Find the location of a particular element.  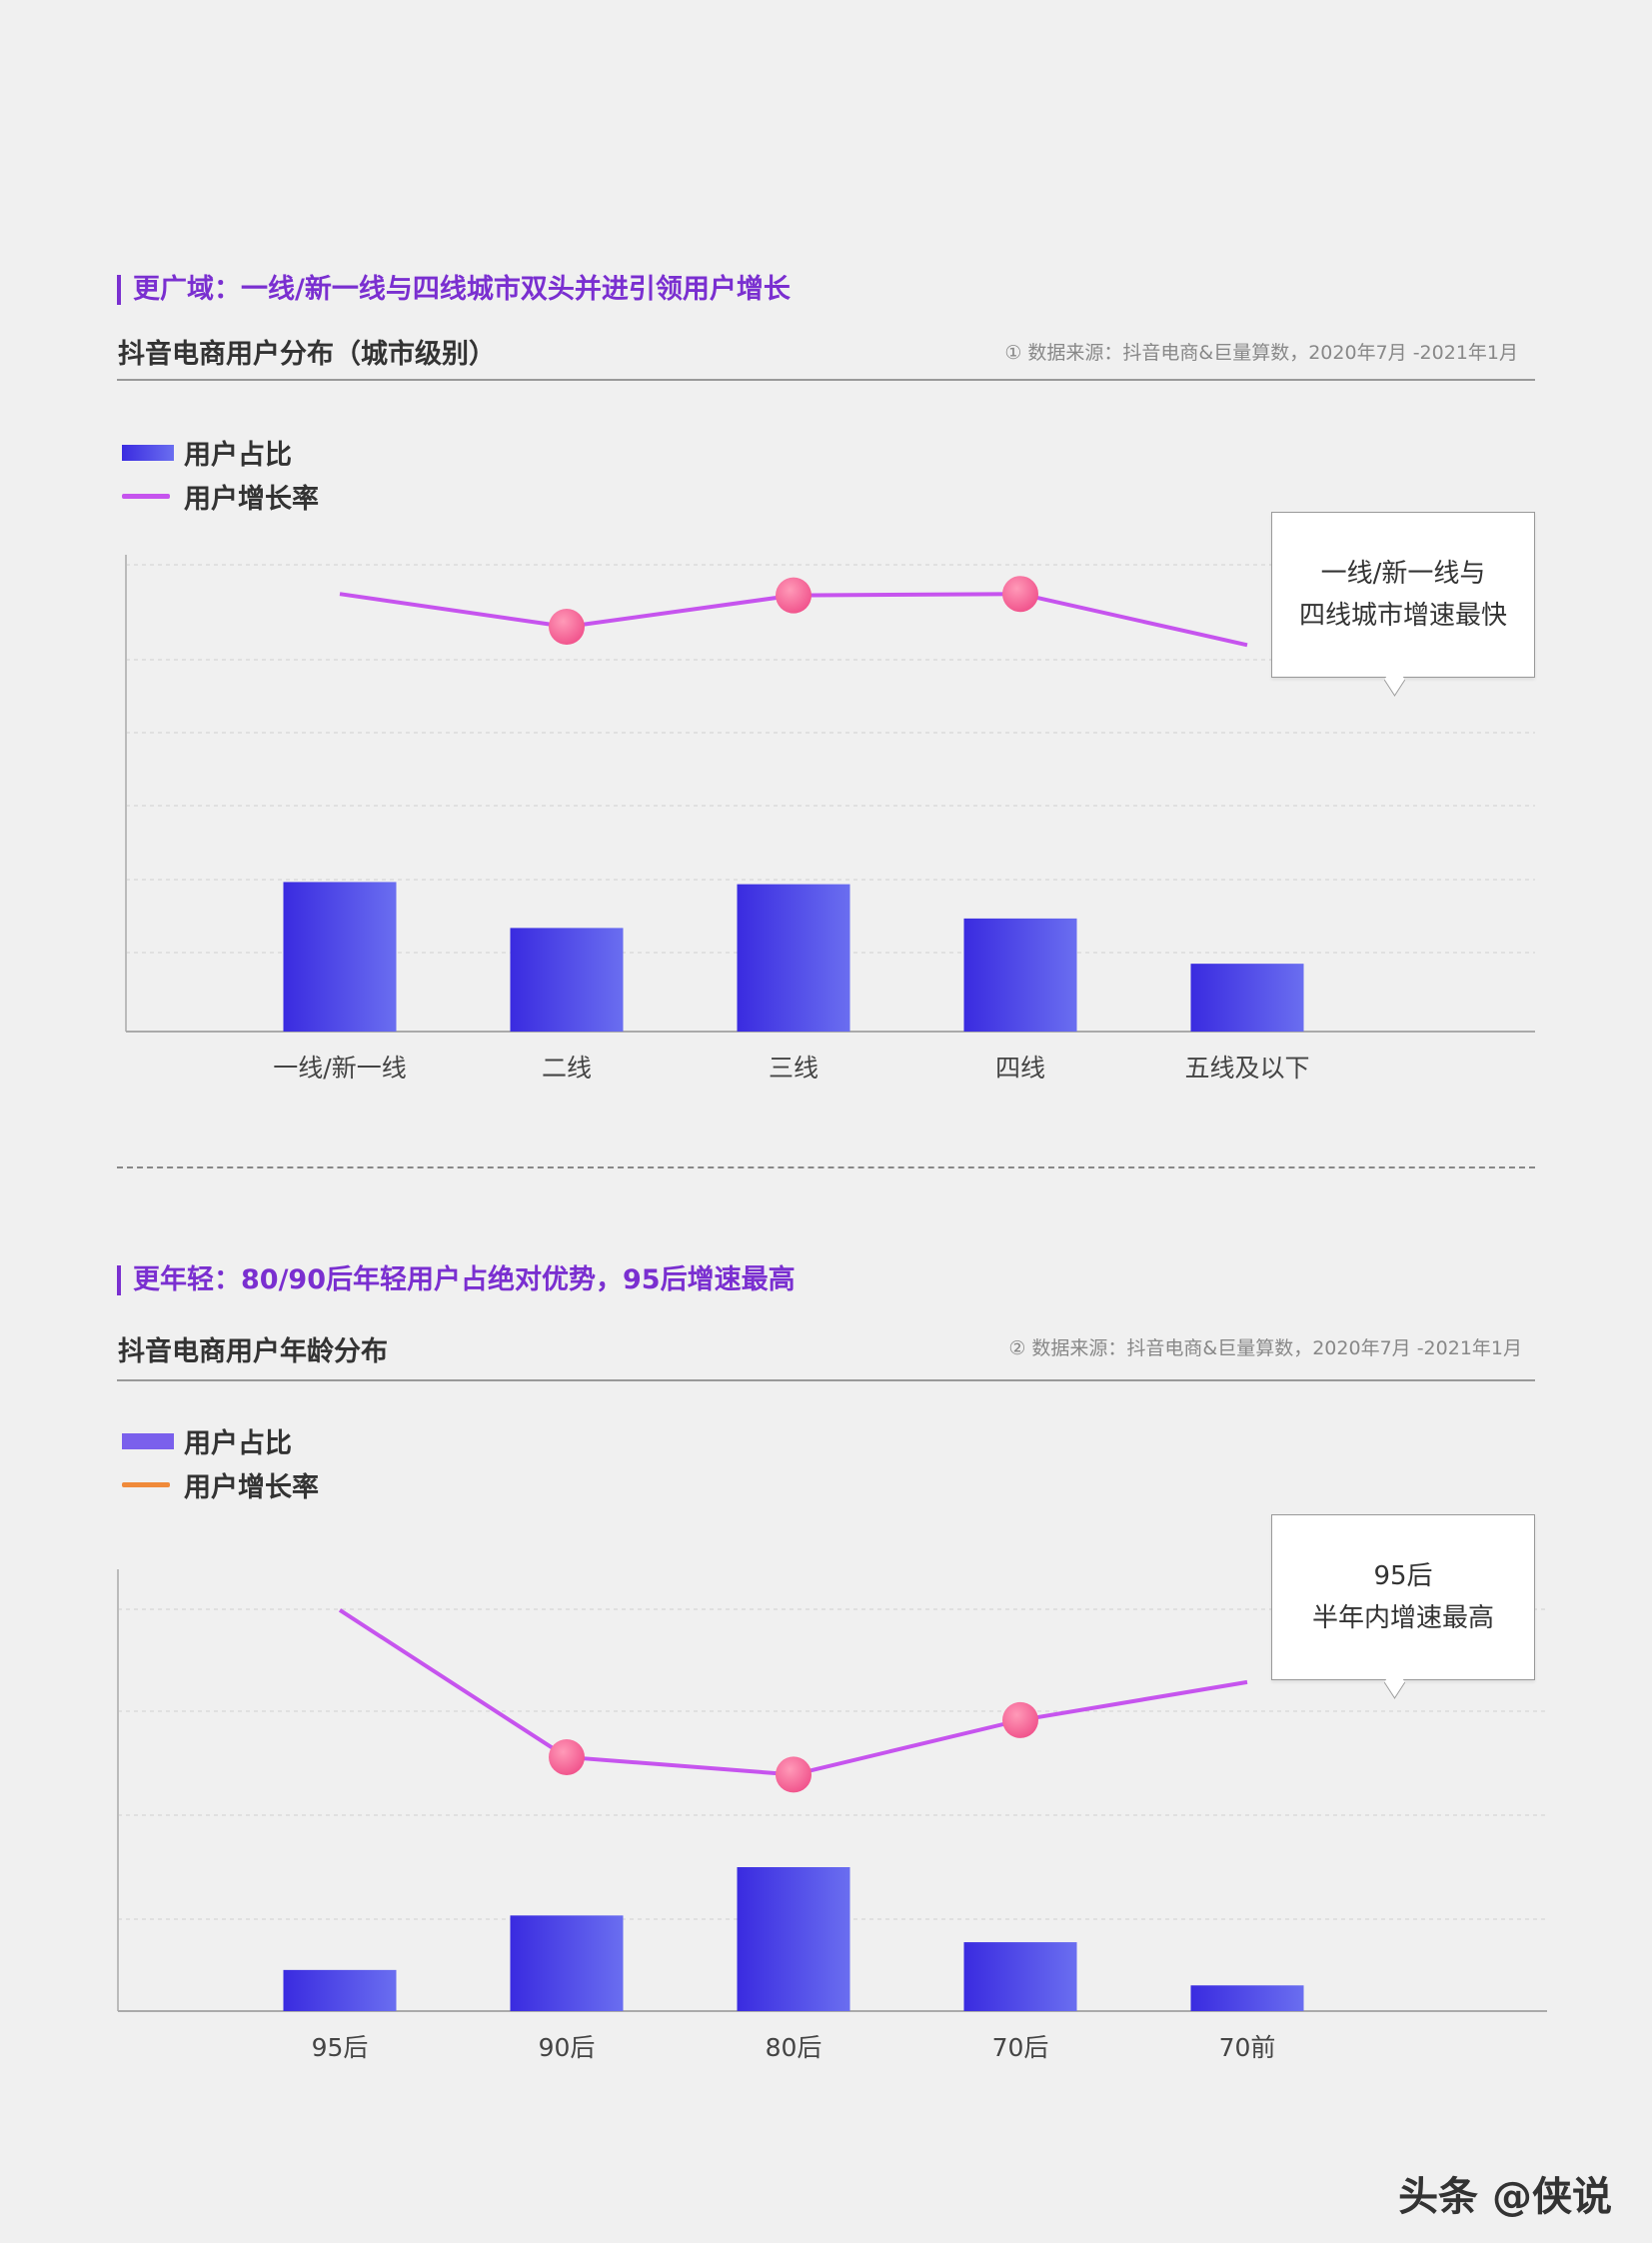

callout-line-2: 四线城市增速最快 is located at coordinates (1402, 616).